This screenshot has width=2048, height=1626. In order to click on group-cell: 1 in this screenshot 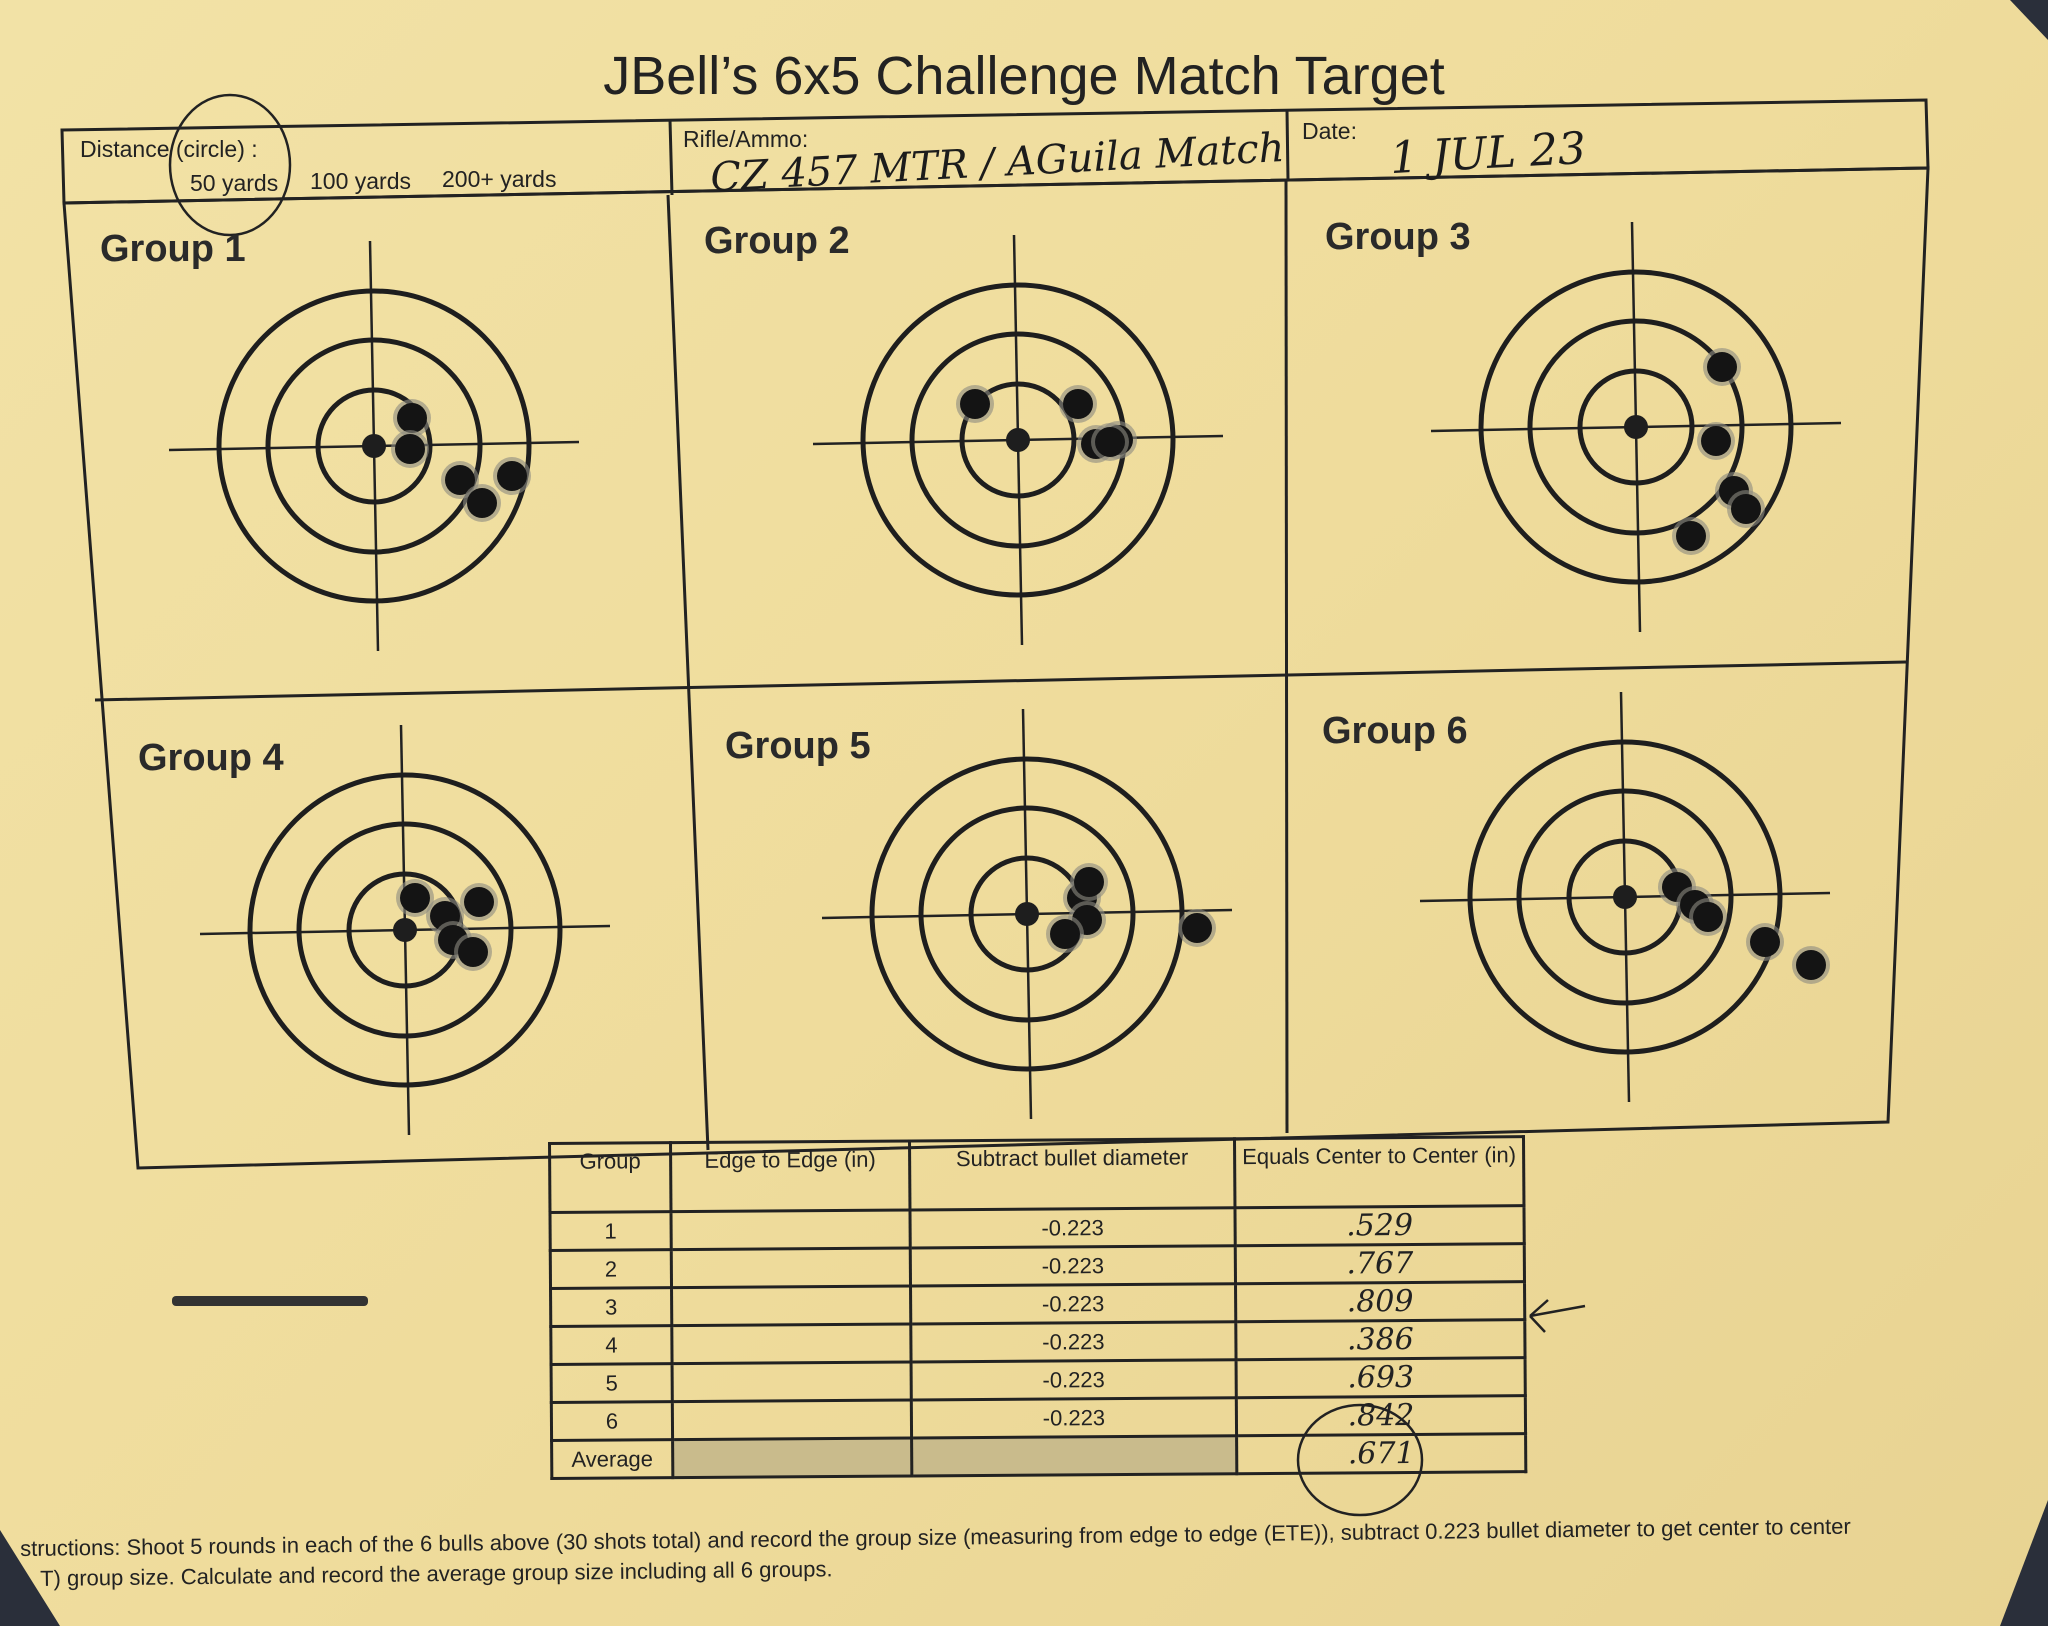, I will do `click(610, 1231)`.